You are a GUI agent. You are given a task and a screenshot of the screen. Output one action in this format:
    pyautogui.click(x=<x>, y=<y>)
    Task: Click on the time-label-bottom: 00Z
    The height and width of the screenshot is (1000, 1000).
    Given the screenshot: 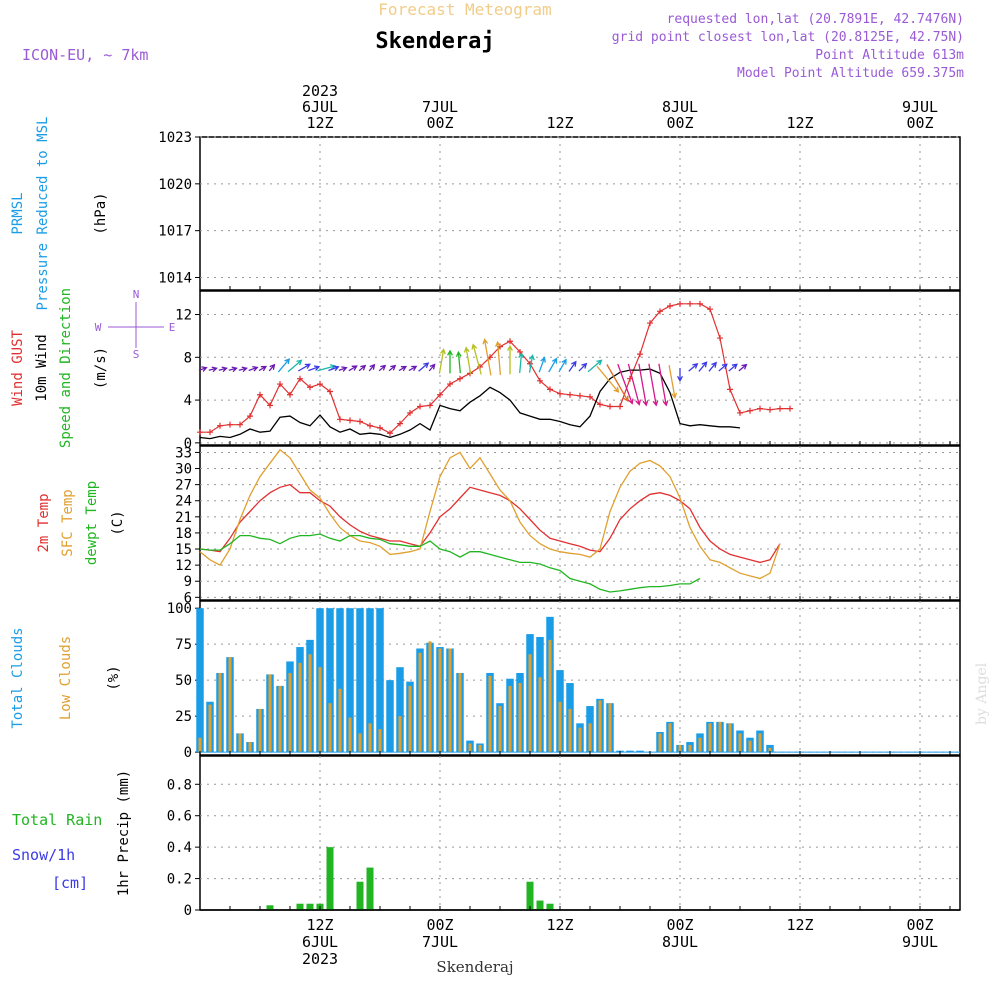 What is the action you would take?
    pyautogui.click(x=439, y=925)
    